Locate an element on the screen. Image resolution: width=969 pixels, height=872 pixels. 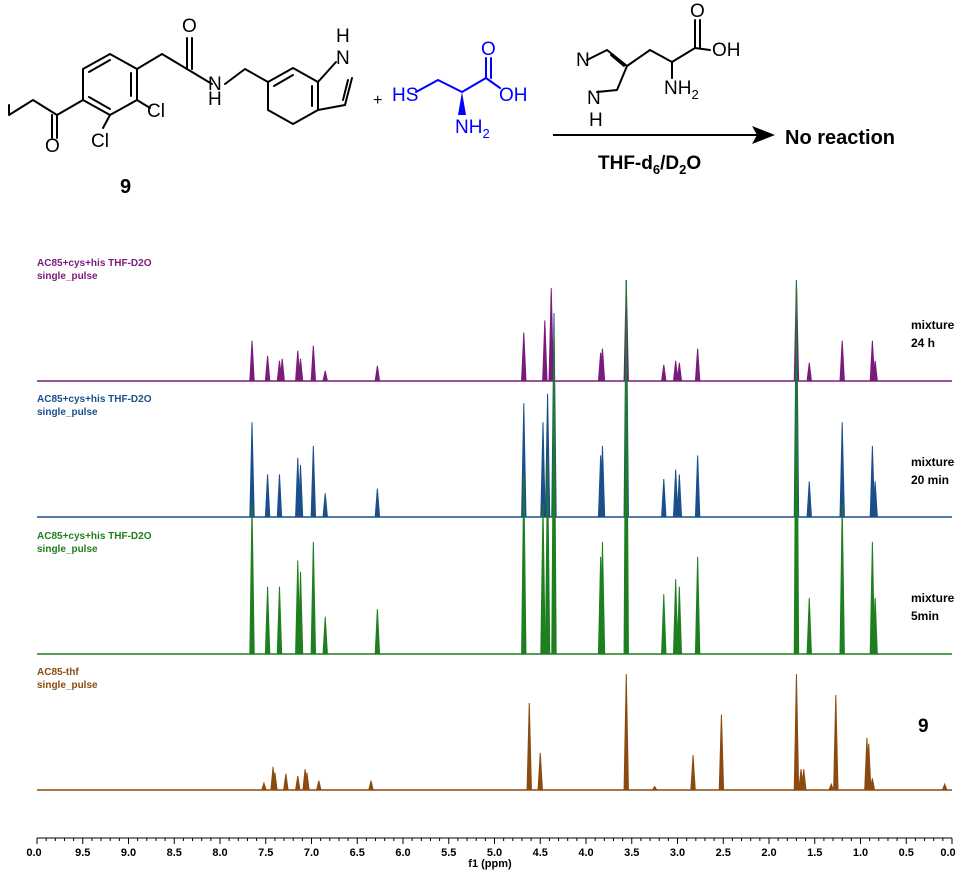
cl-label-1: Cl is located at coordinates (156, 111).